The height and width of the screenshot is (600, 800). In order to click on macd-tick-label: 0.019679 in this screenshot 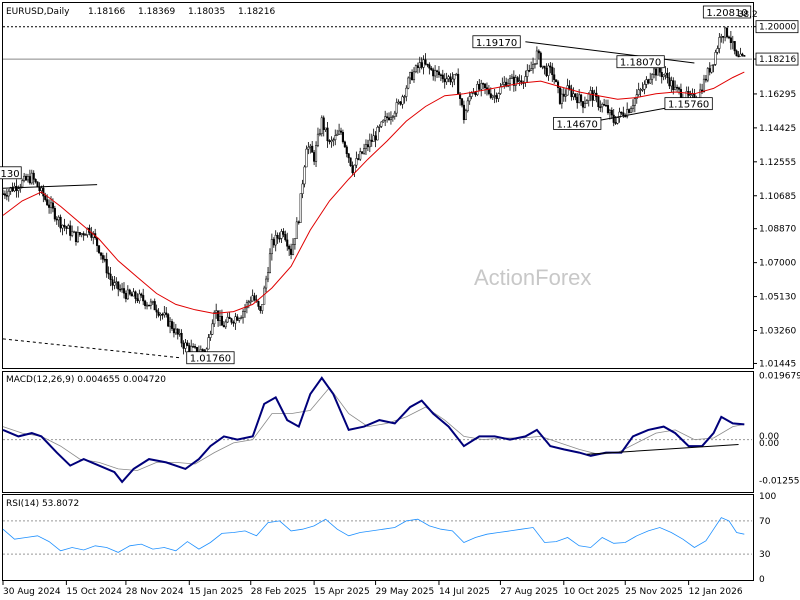, I will do `click(779, 377)`.